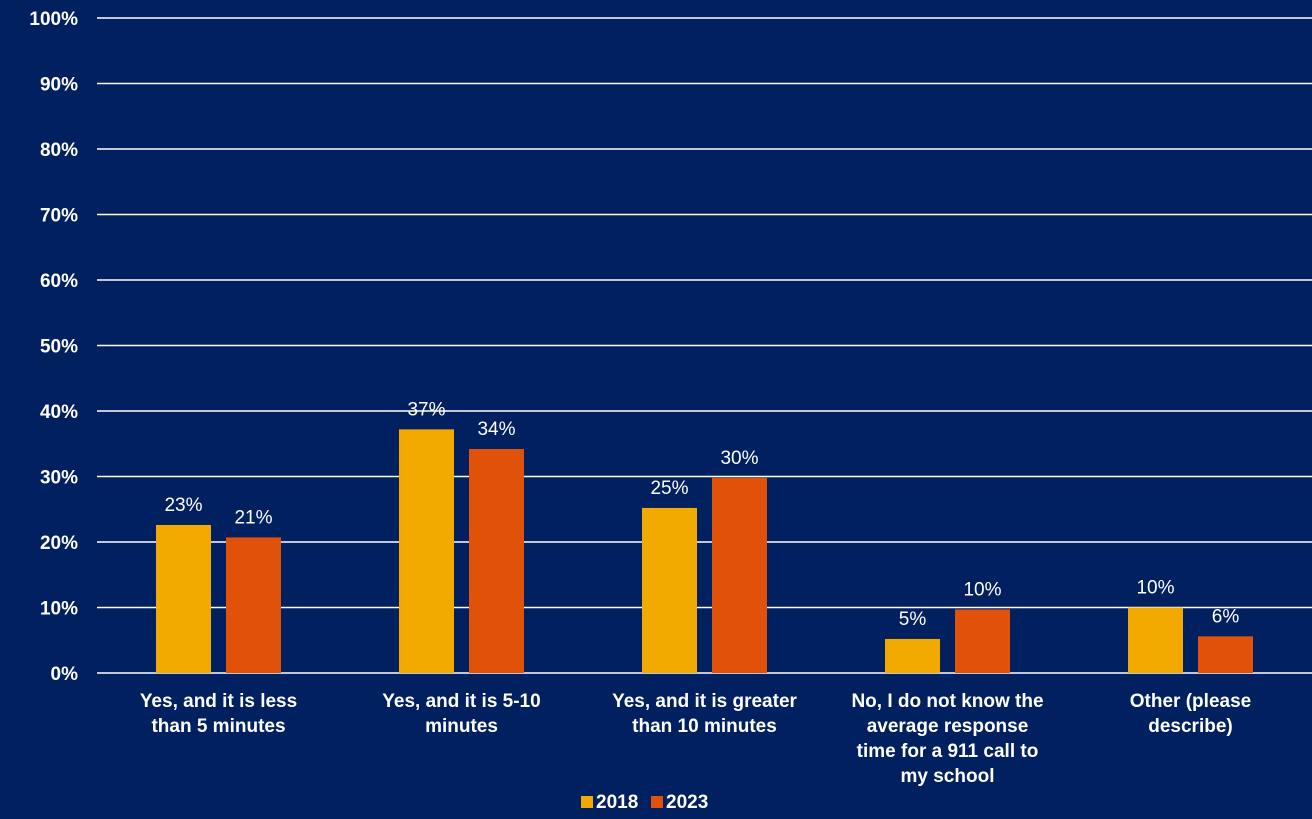  Describe the element at coordinates (59, 216) in the screenshot. I see `y-tick-label: 70%` at that location.